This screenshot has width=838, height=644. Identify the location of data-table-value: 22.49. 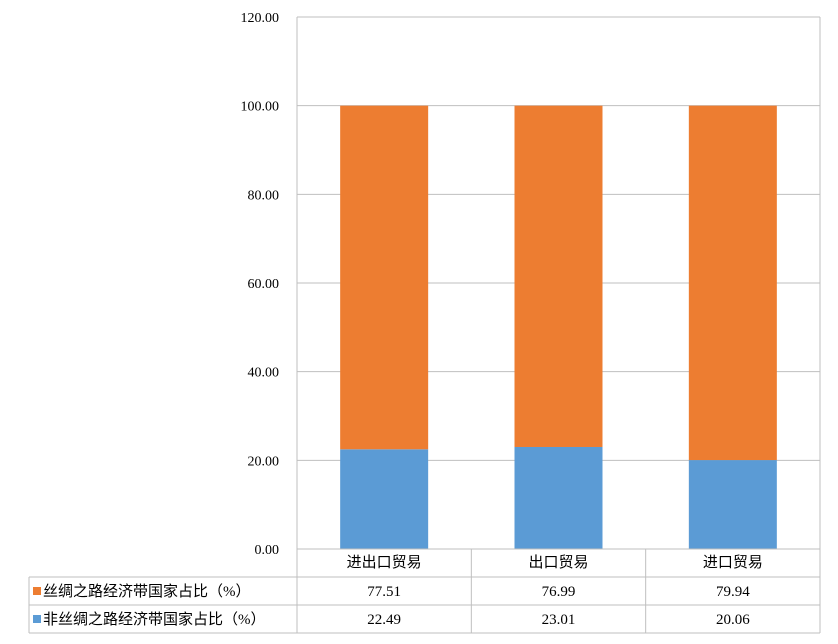
(384, 620).